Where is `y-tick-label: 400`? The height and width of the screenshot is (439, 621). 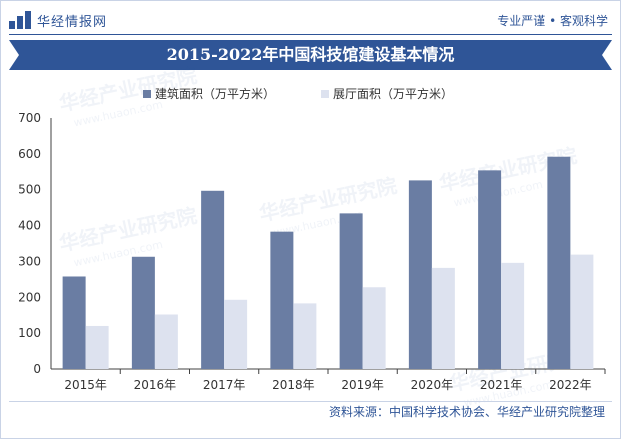
y-tick-label: 400 is located at coordinates (29, 226).